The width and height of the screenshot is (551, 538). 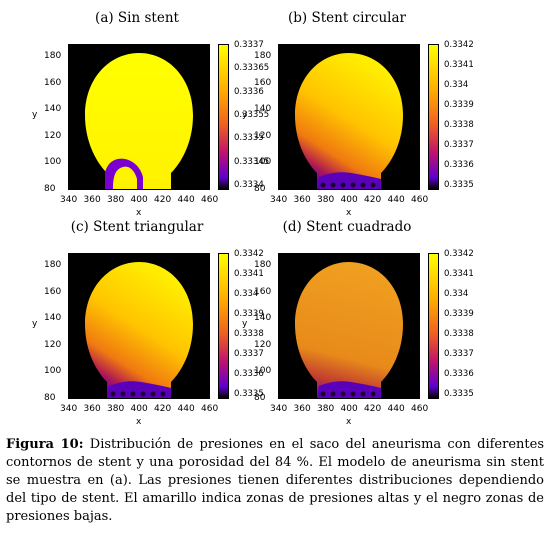 I want to click on colorbar-tick-label: 0.3341, so click(x=249, y=274).